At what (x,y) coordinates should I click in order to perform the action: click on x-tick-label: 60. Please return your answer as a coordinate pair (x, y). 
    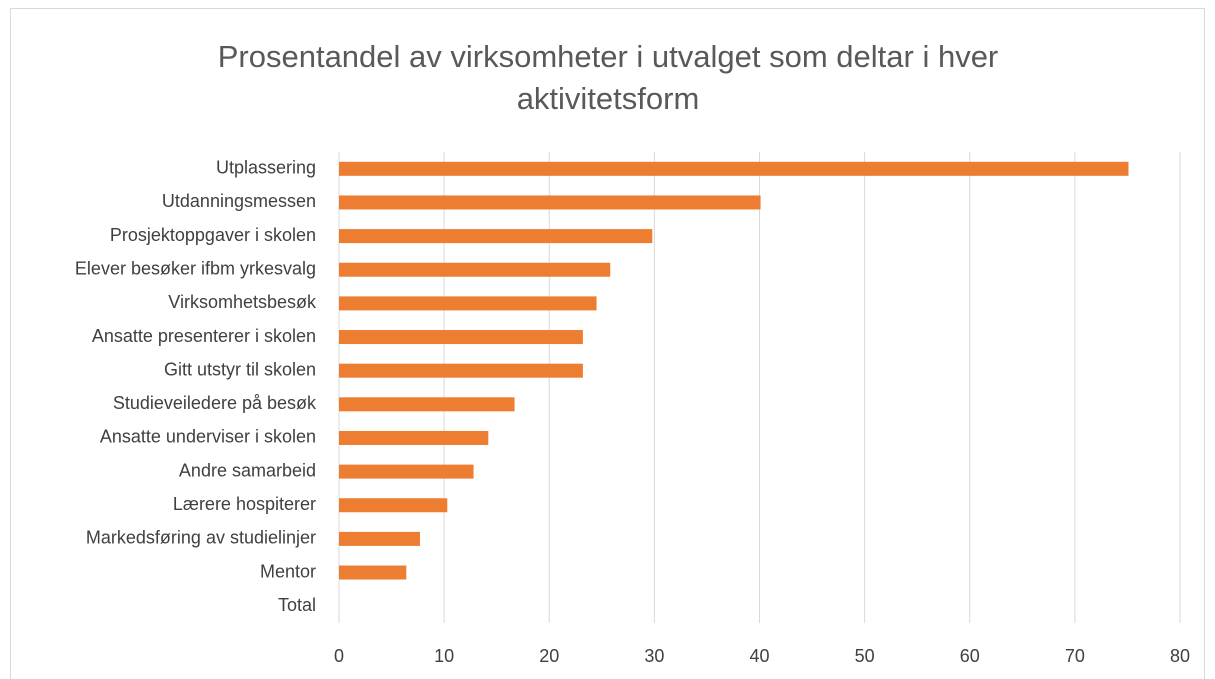
    Looking at the image, I should click on (970, 656).